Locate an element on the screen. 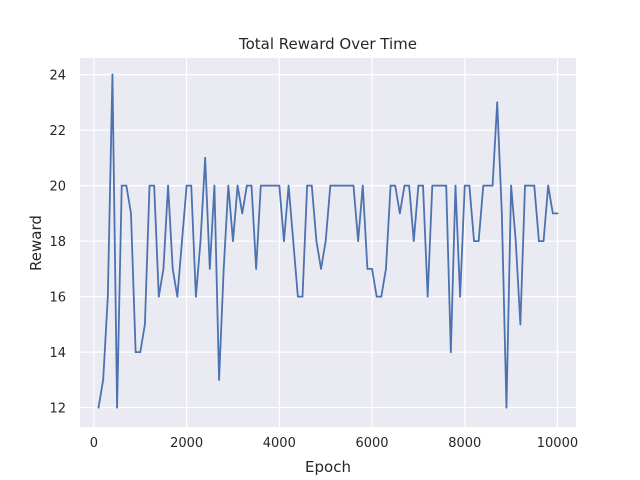  x-tick-label: 2000 is located at coordinates (186, 443).